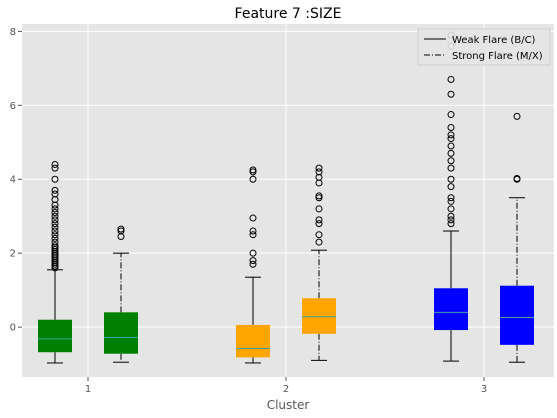  I want to click on legend-label-strong: Strong Flare (M/X), so click(497, 56).